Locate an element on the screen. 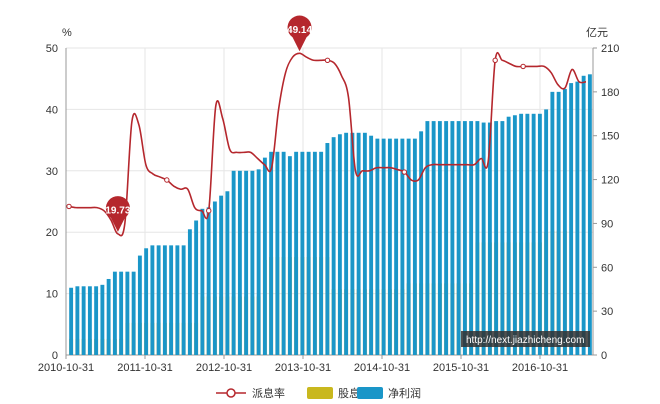 The height and width of the screenshot is (404, 660). x-axis-tick-label: 2011-10-31 is located at coordinates (144, 368).